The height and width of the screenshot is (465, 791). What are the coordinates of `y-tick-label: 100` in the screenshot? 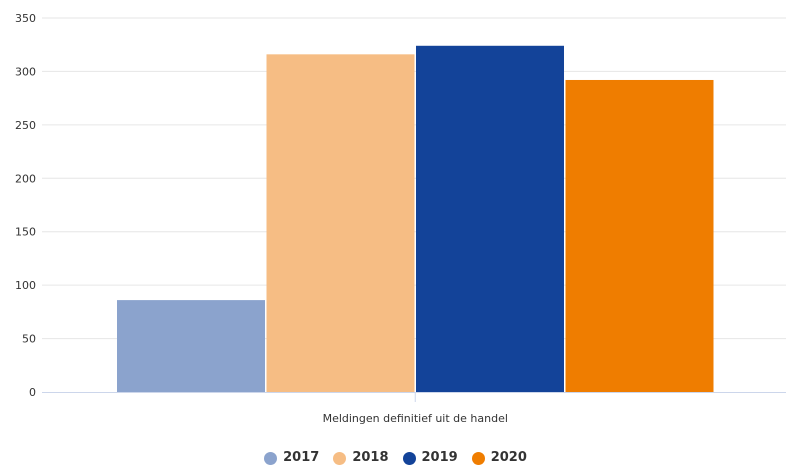 It's located at (25, 285).